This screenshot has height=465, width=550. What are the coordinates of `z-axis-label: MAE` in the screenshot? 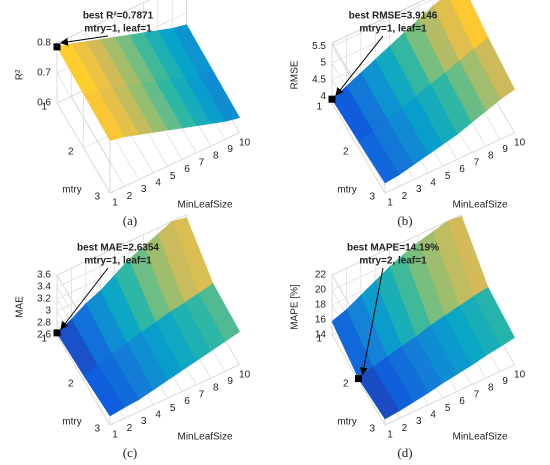 It's located at (20, 307).